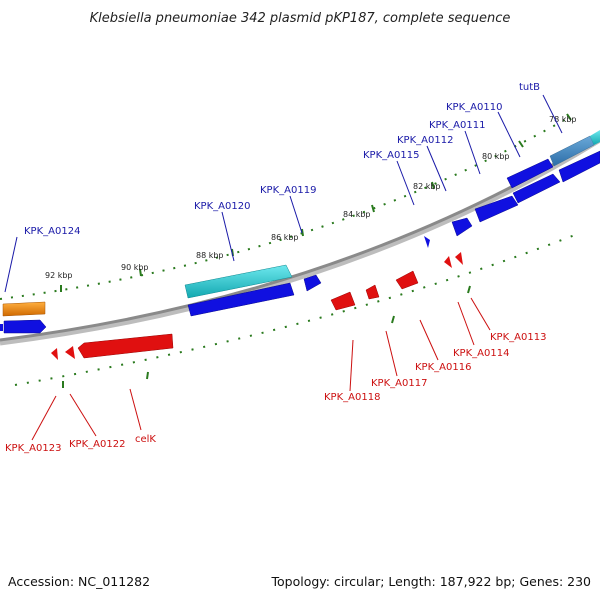  Describe the element at coordinates (579, 166) in the screenshot. I see `gene-forward-a0111` at that location.